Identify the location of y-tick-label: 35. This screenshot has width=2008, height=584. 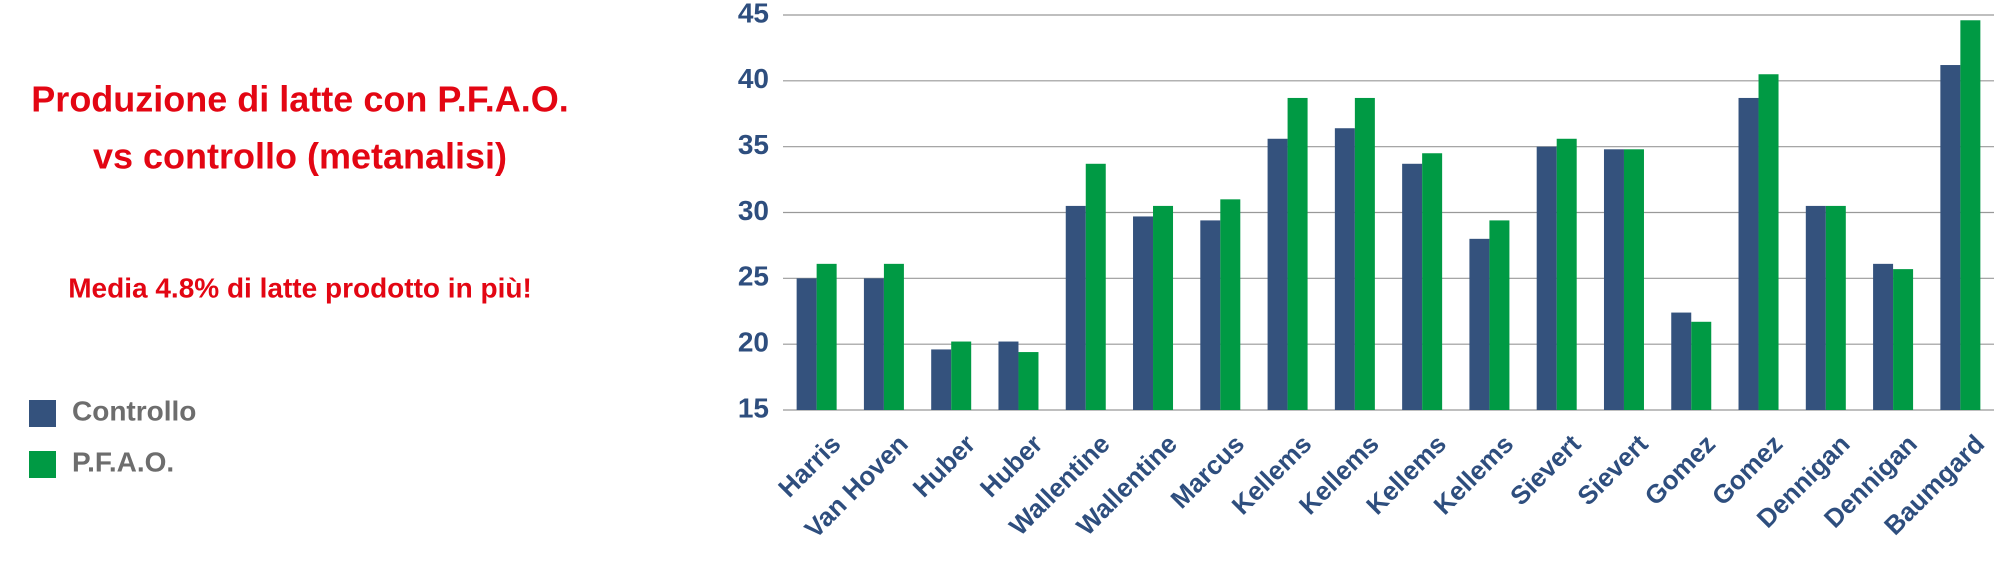
(753, 144).